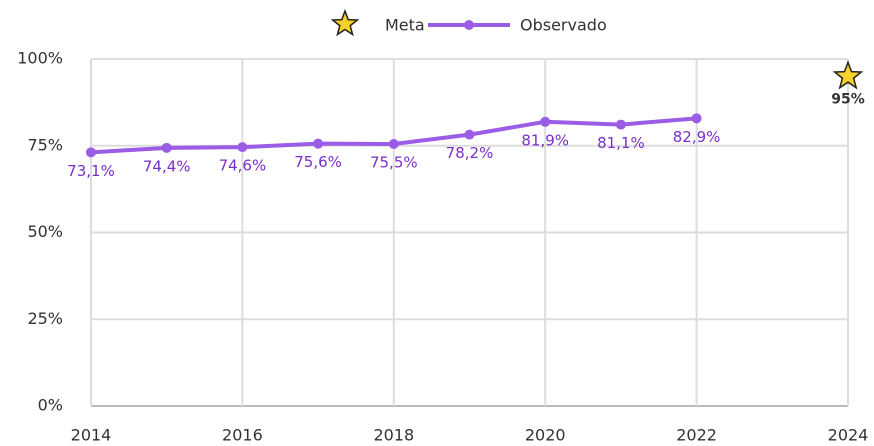  Describe the element at coordinates (848, 99) in the screenshot. I see `data-label: 95%` at that location.